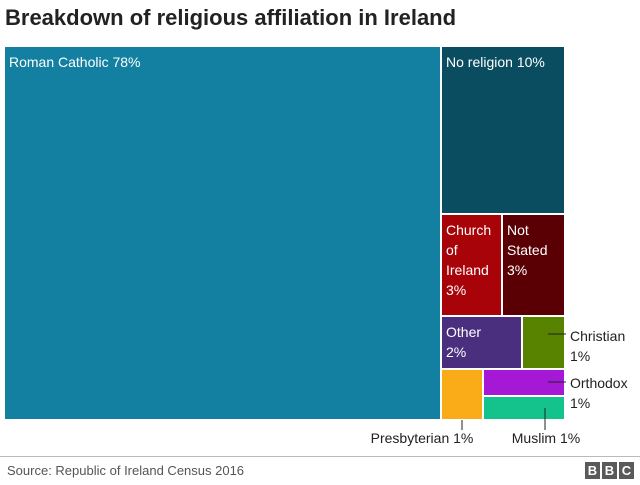 The height and width of the screenshot is (485, 640). Describe the element at coordinates (495, 62) in the screenshot. I see `treemap-label: No religion 10%` at that location.